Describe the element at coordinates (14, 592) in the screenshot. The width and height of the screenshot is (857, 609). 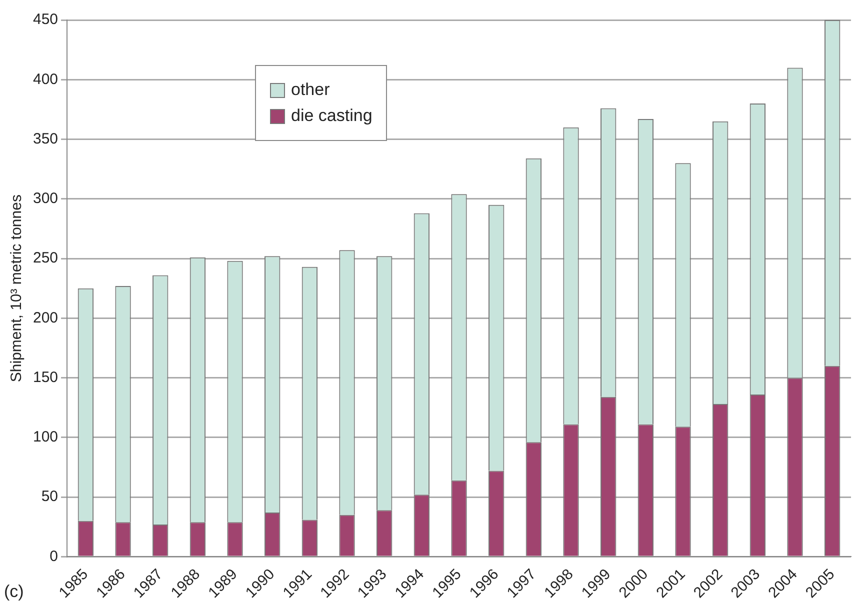
I see `text: (c)` at that location.